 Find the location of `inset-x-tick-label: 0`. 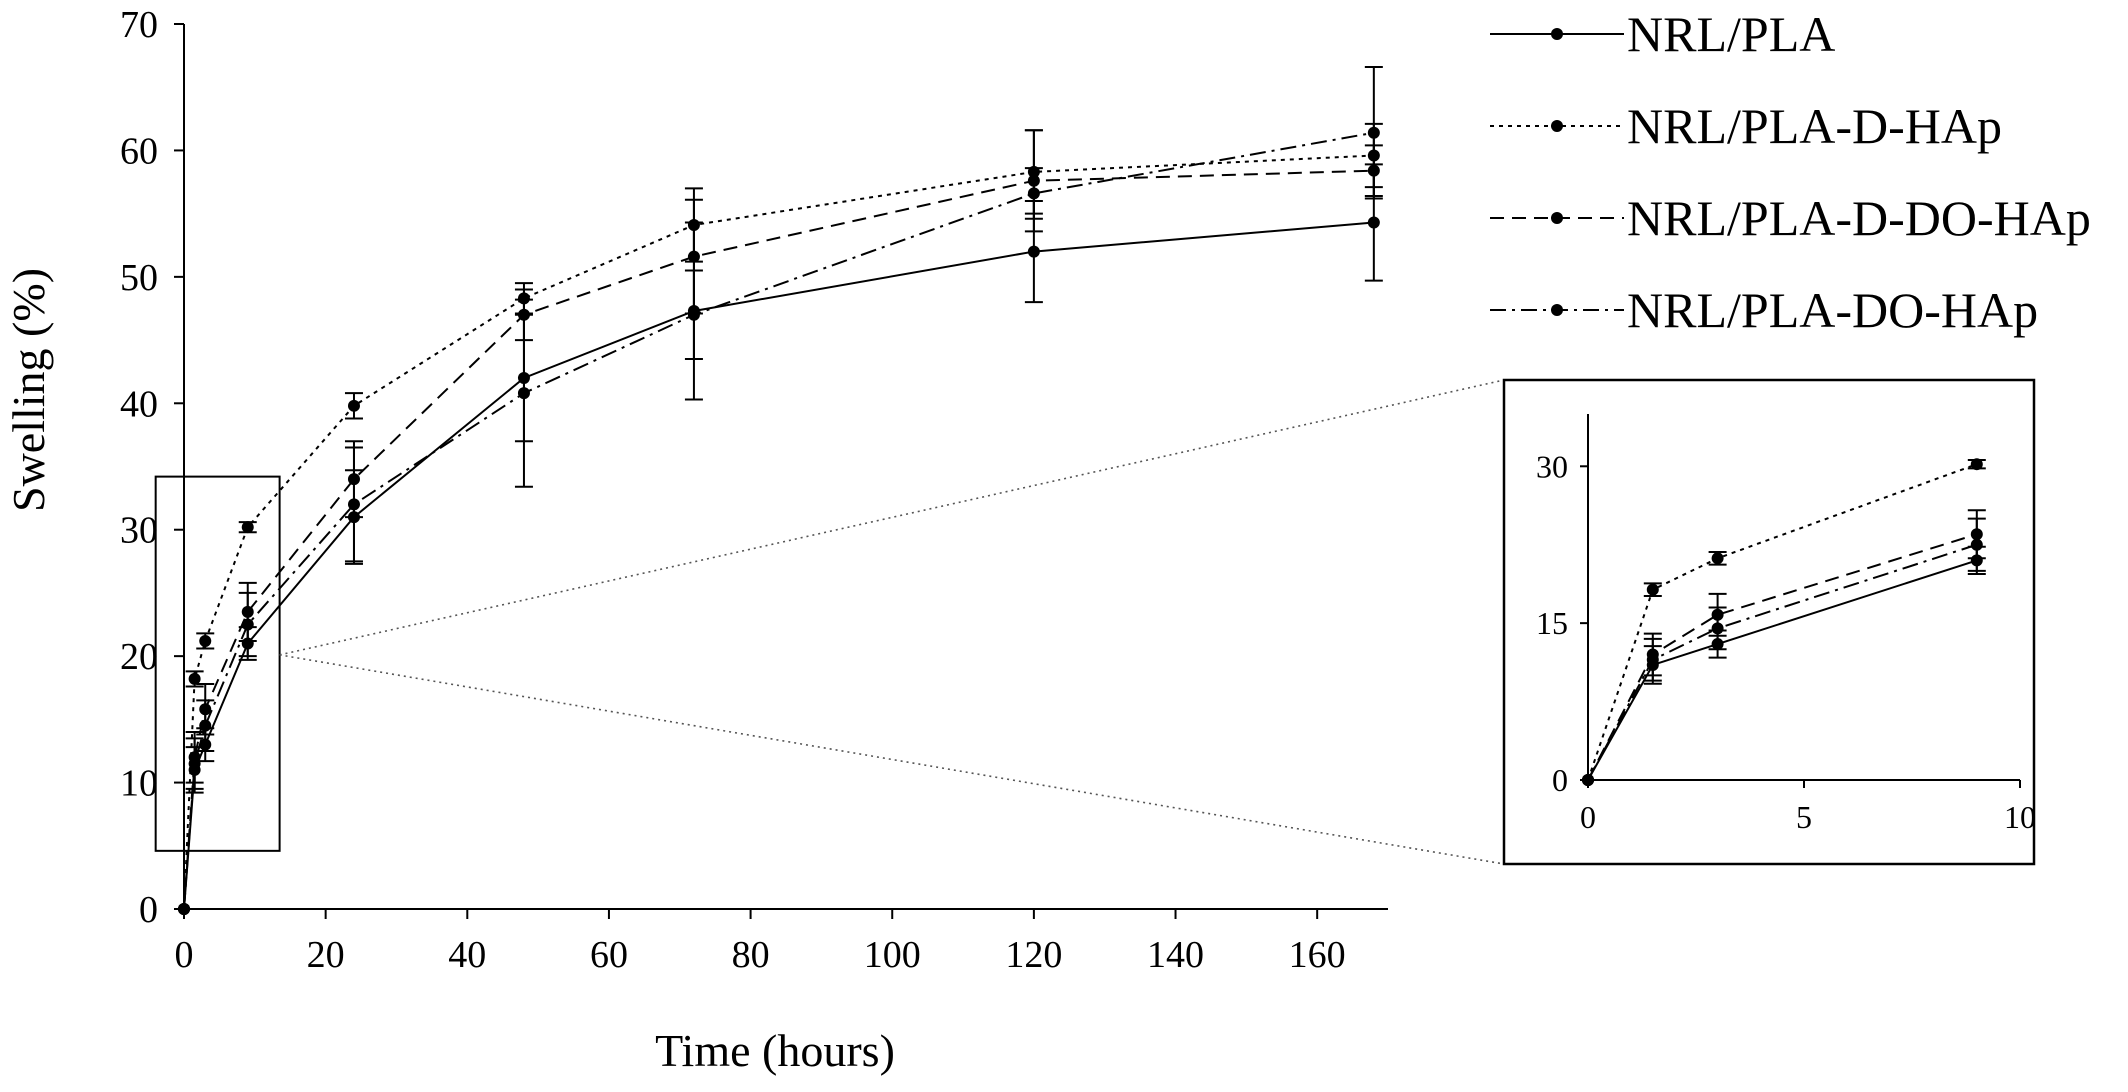

inset-x-tick-label: 0 is located at coordinates (1588, 817).